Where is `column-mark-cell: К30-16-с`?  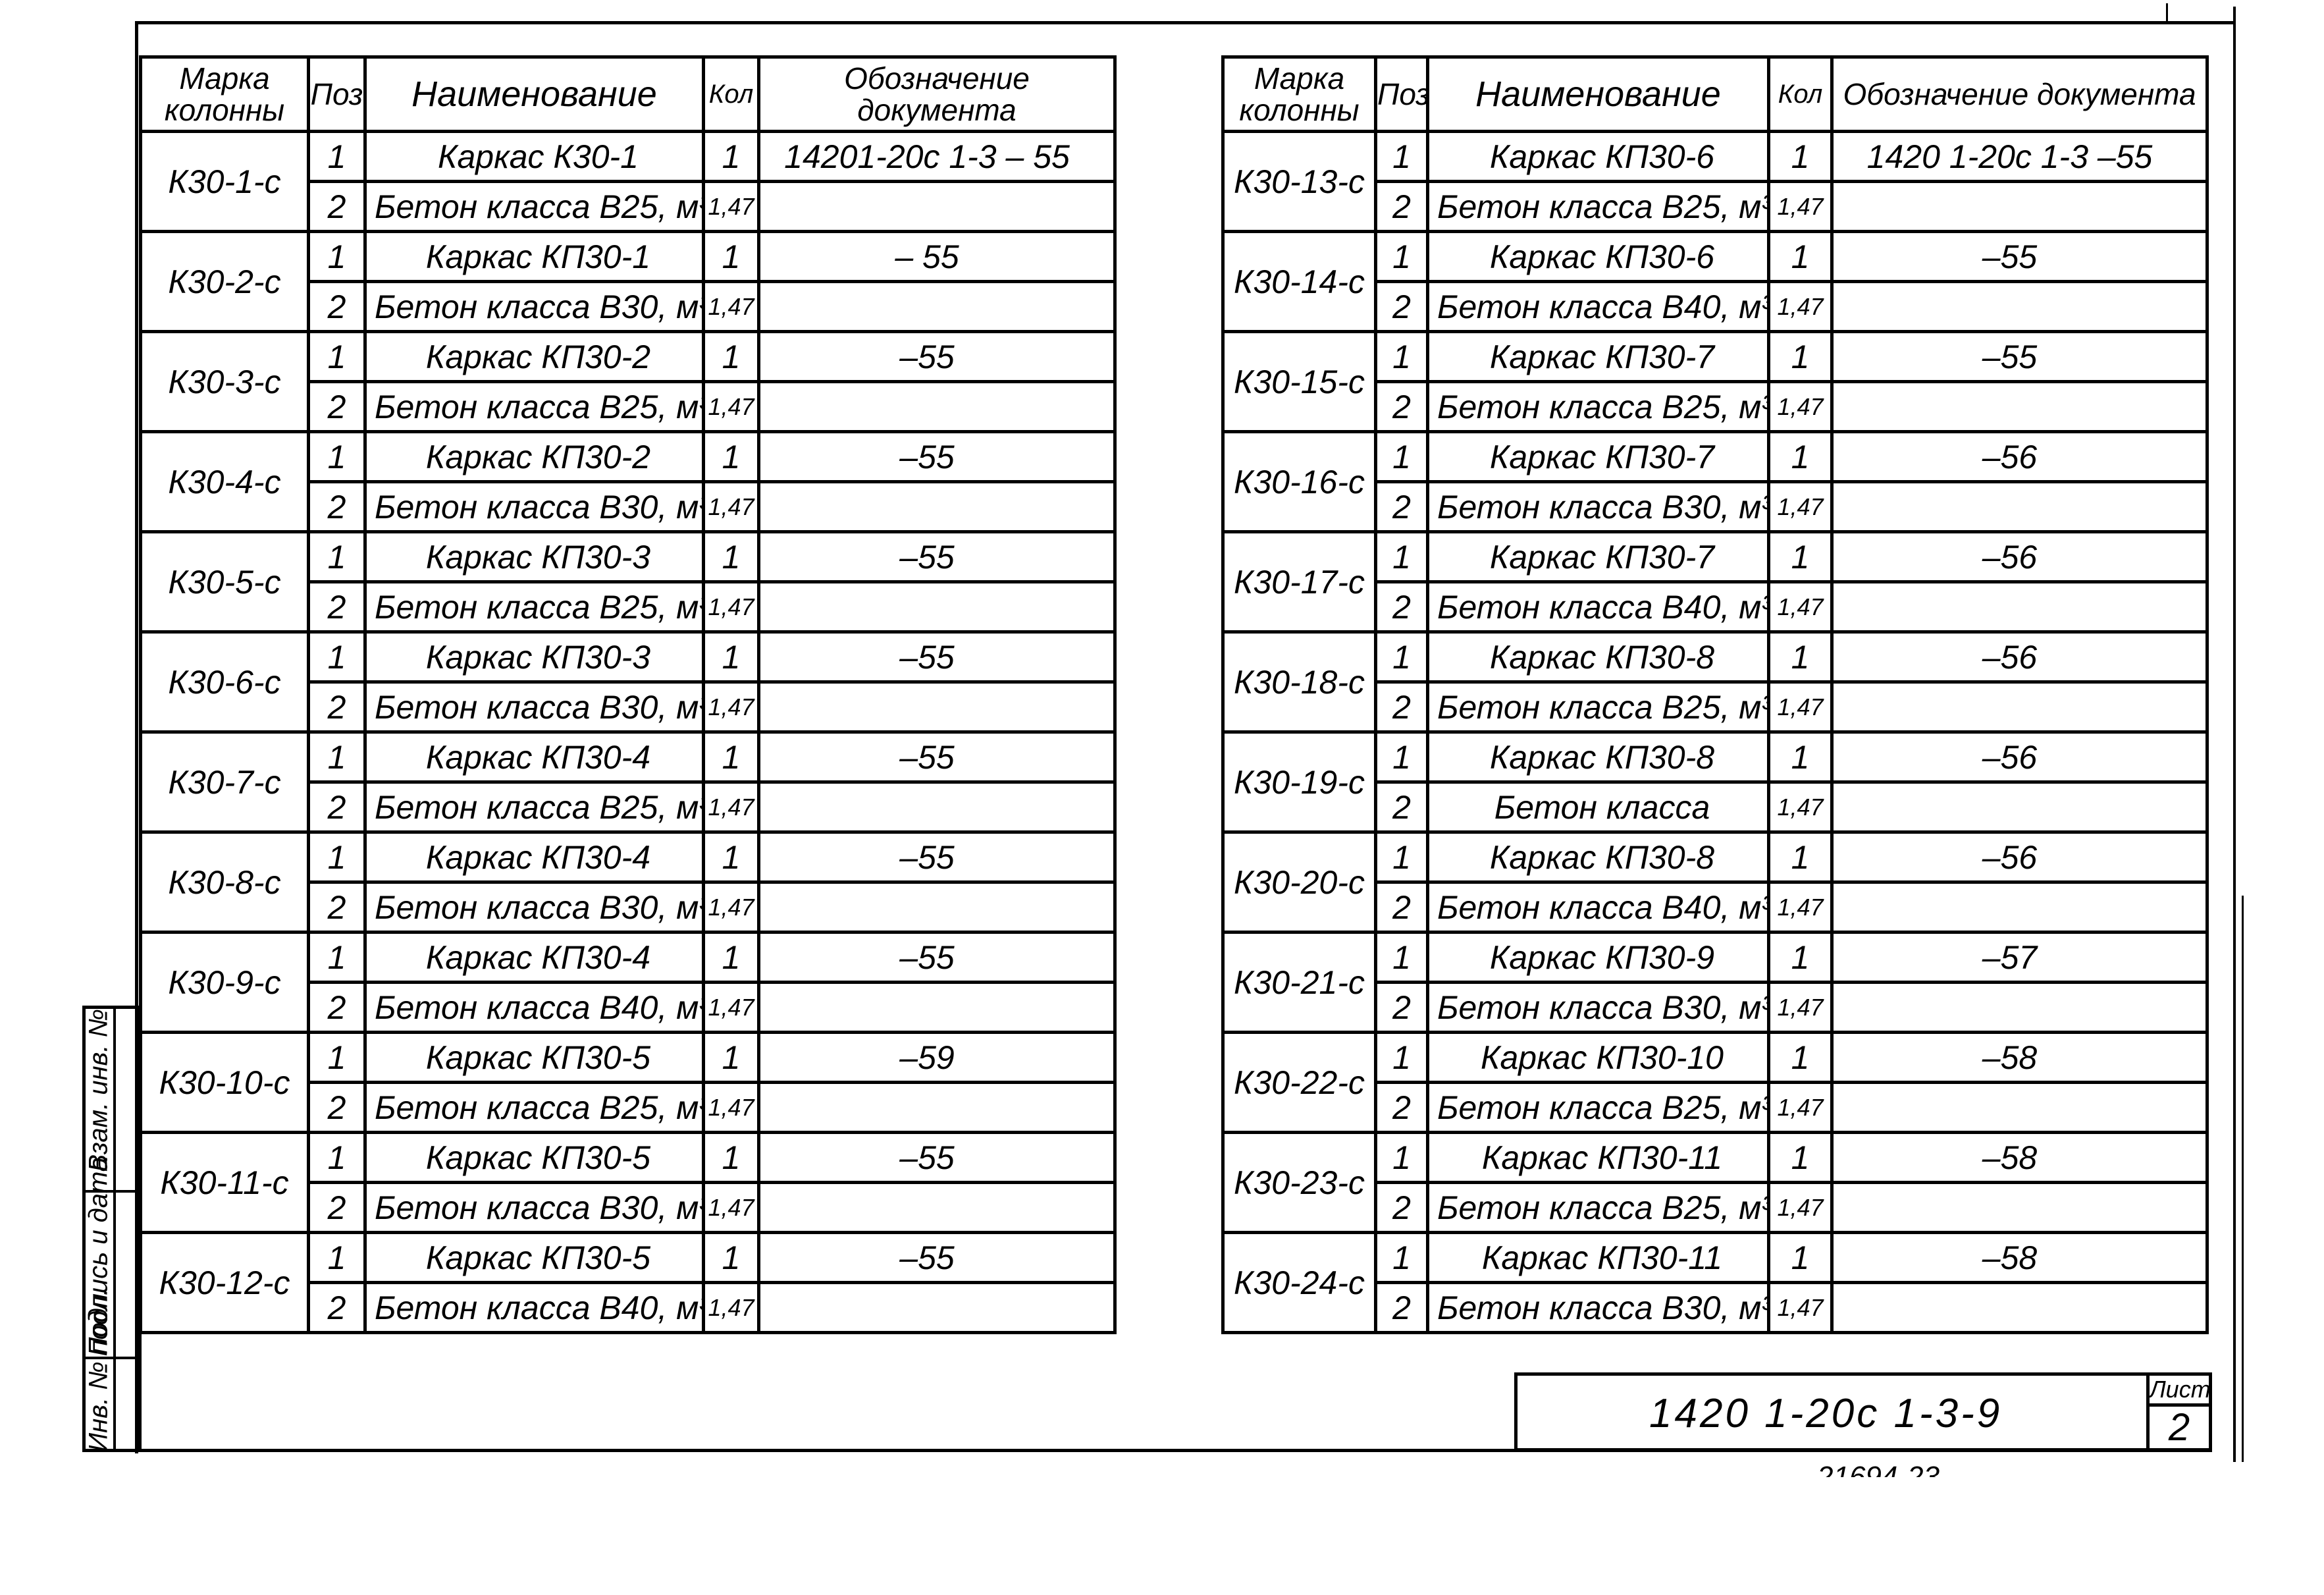 column-mark-cell: К30-16-с is located at coordinates (1299, 482).